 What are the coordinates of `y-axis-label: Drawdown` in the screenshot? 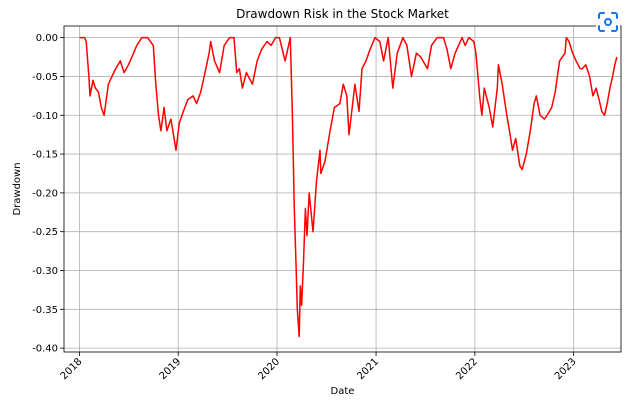 It's located at (17, 188).